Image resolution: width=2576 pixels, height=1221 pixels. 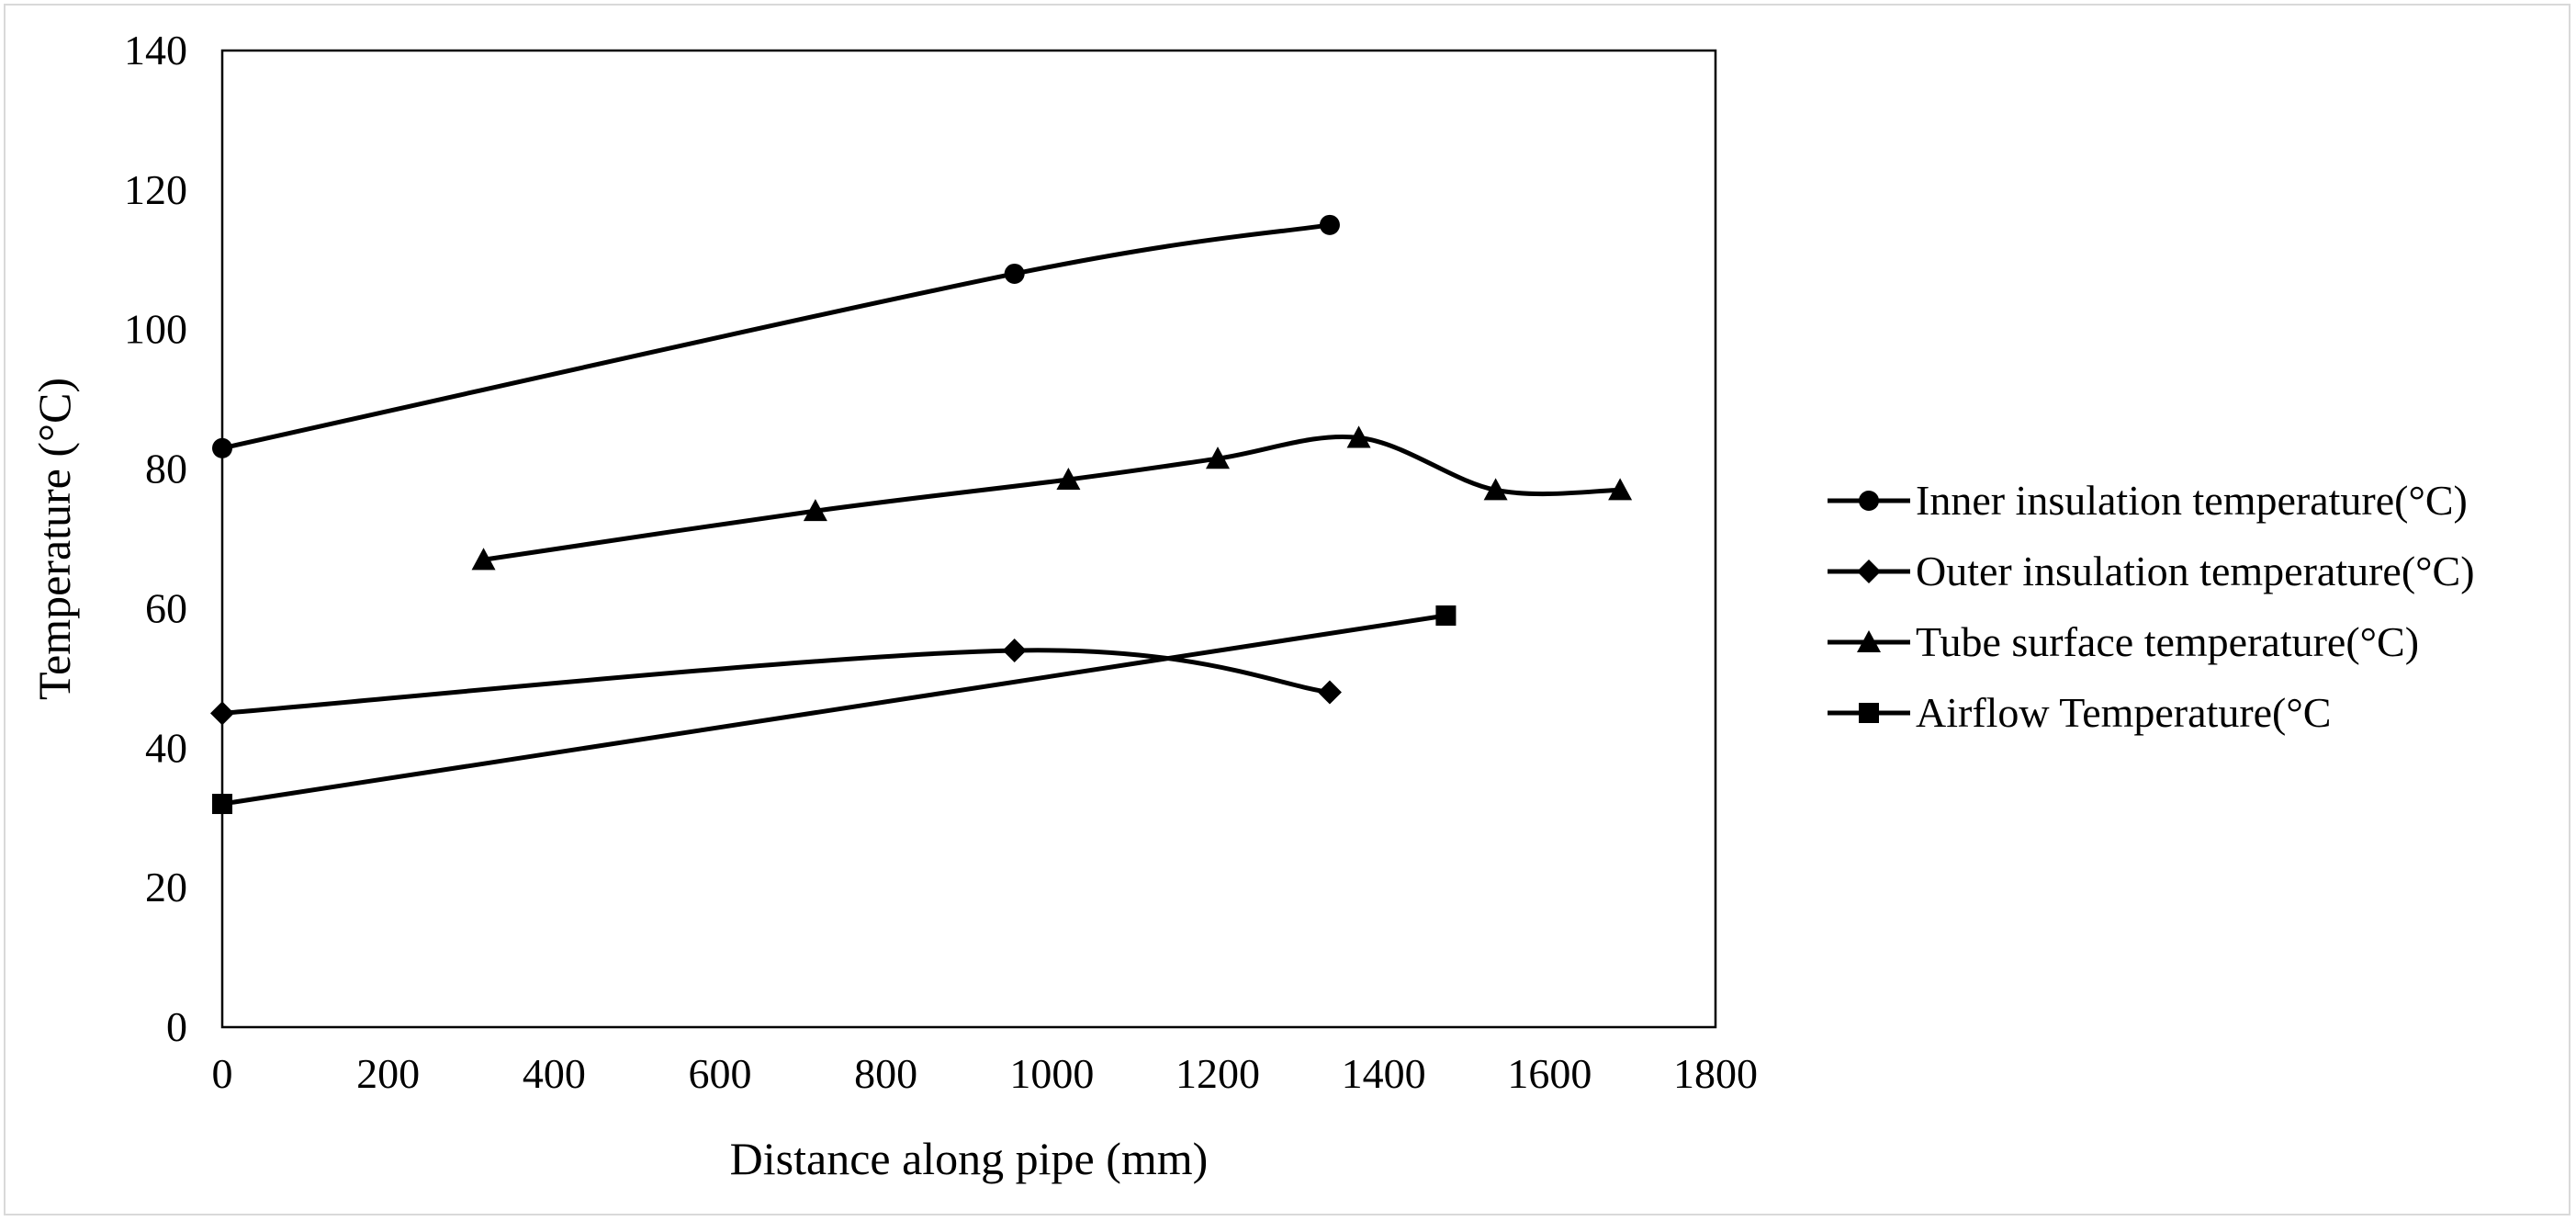 I want to click on x-tick-label: 600, so click(x=720, y=1073).